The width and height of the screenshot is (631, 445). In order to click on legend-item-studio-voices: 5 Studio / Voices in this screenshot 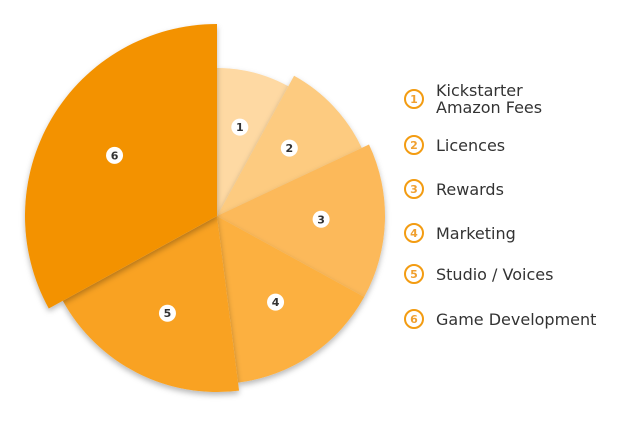, I will do `click(478, 274)`.